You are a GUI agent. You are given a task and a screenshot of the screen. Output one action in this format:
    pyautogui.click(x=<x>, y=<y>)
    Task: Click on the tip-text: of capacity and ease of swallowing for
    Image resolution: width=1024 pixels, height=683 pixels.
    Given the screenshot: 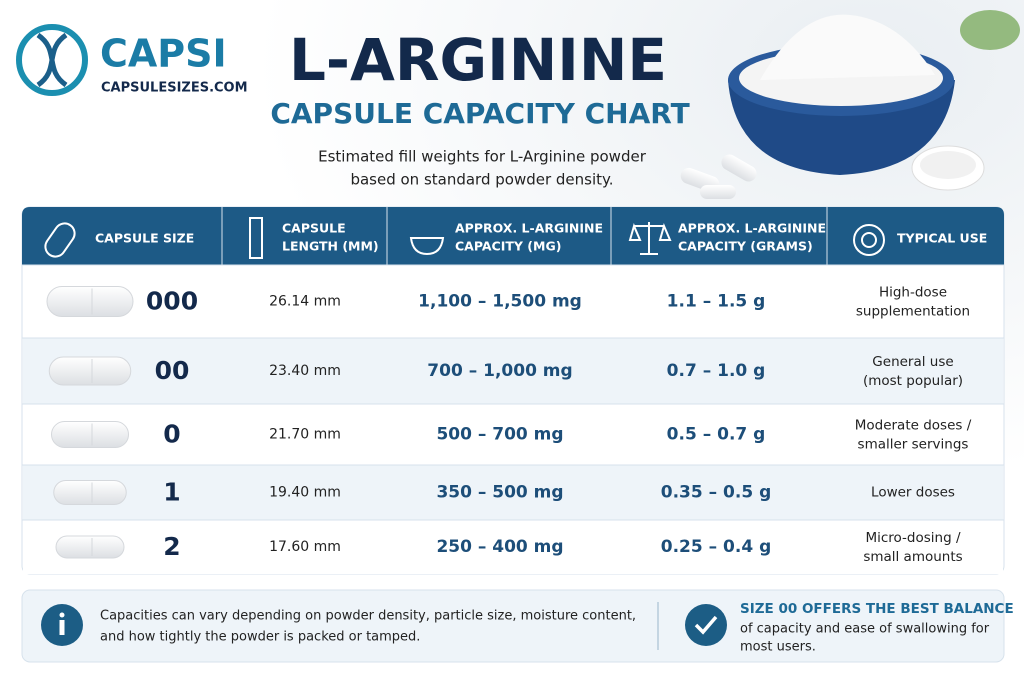 What is the action you would take?
    pyautogui.click(x=865, y=629)
    